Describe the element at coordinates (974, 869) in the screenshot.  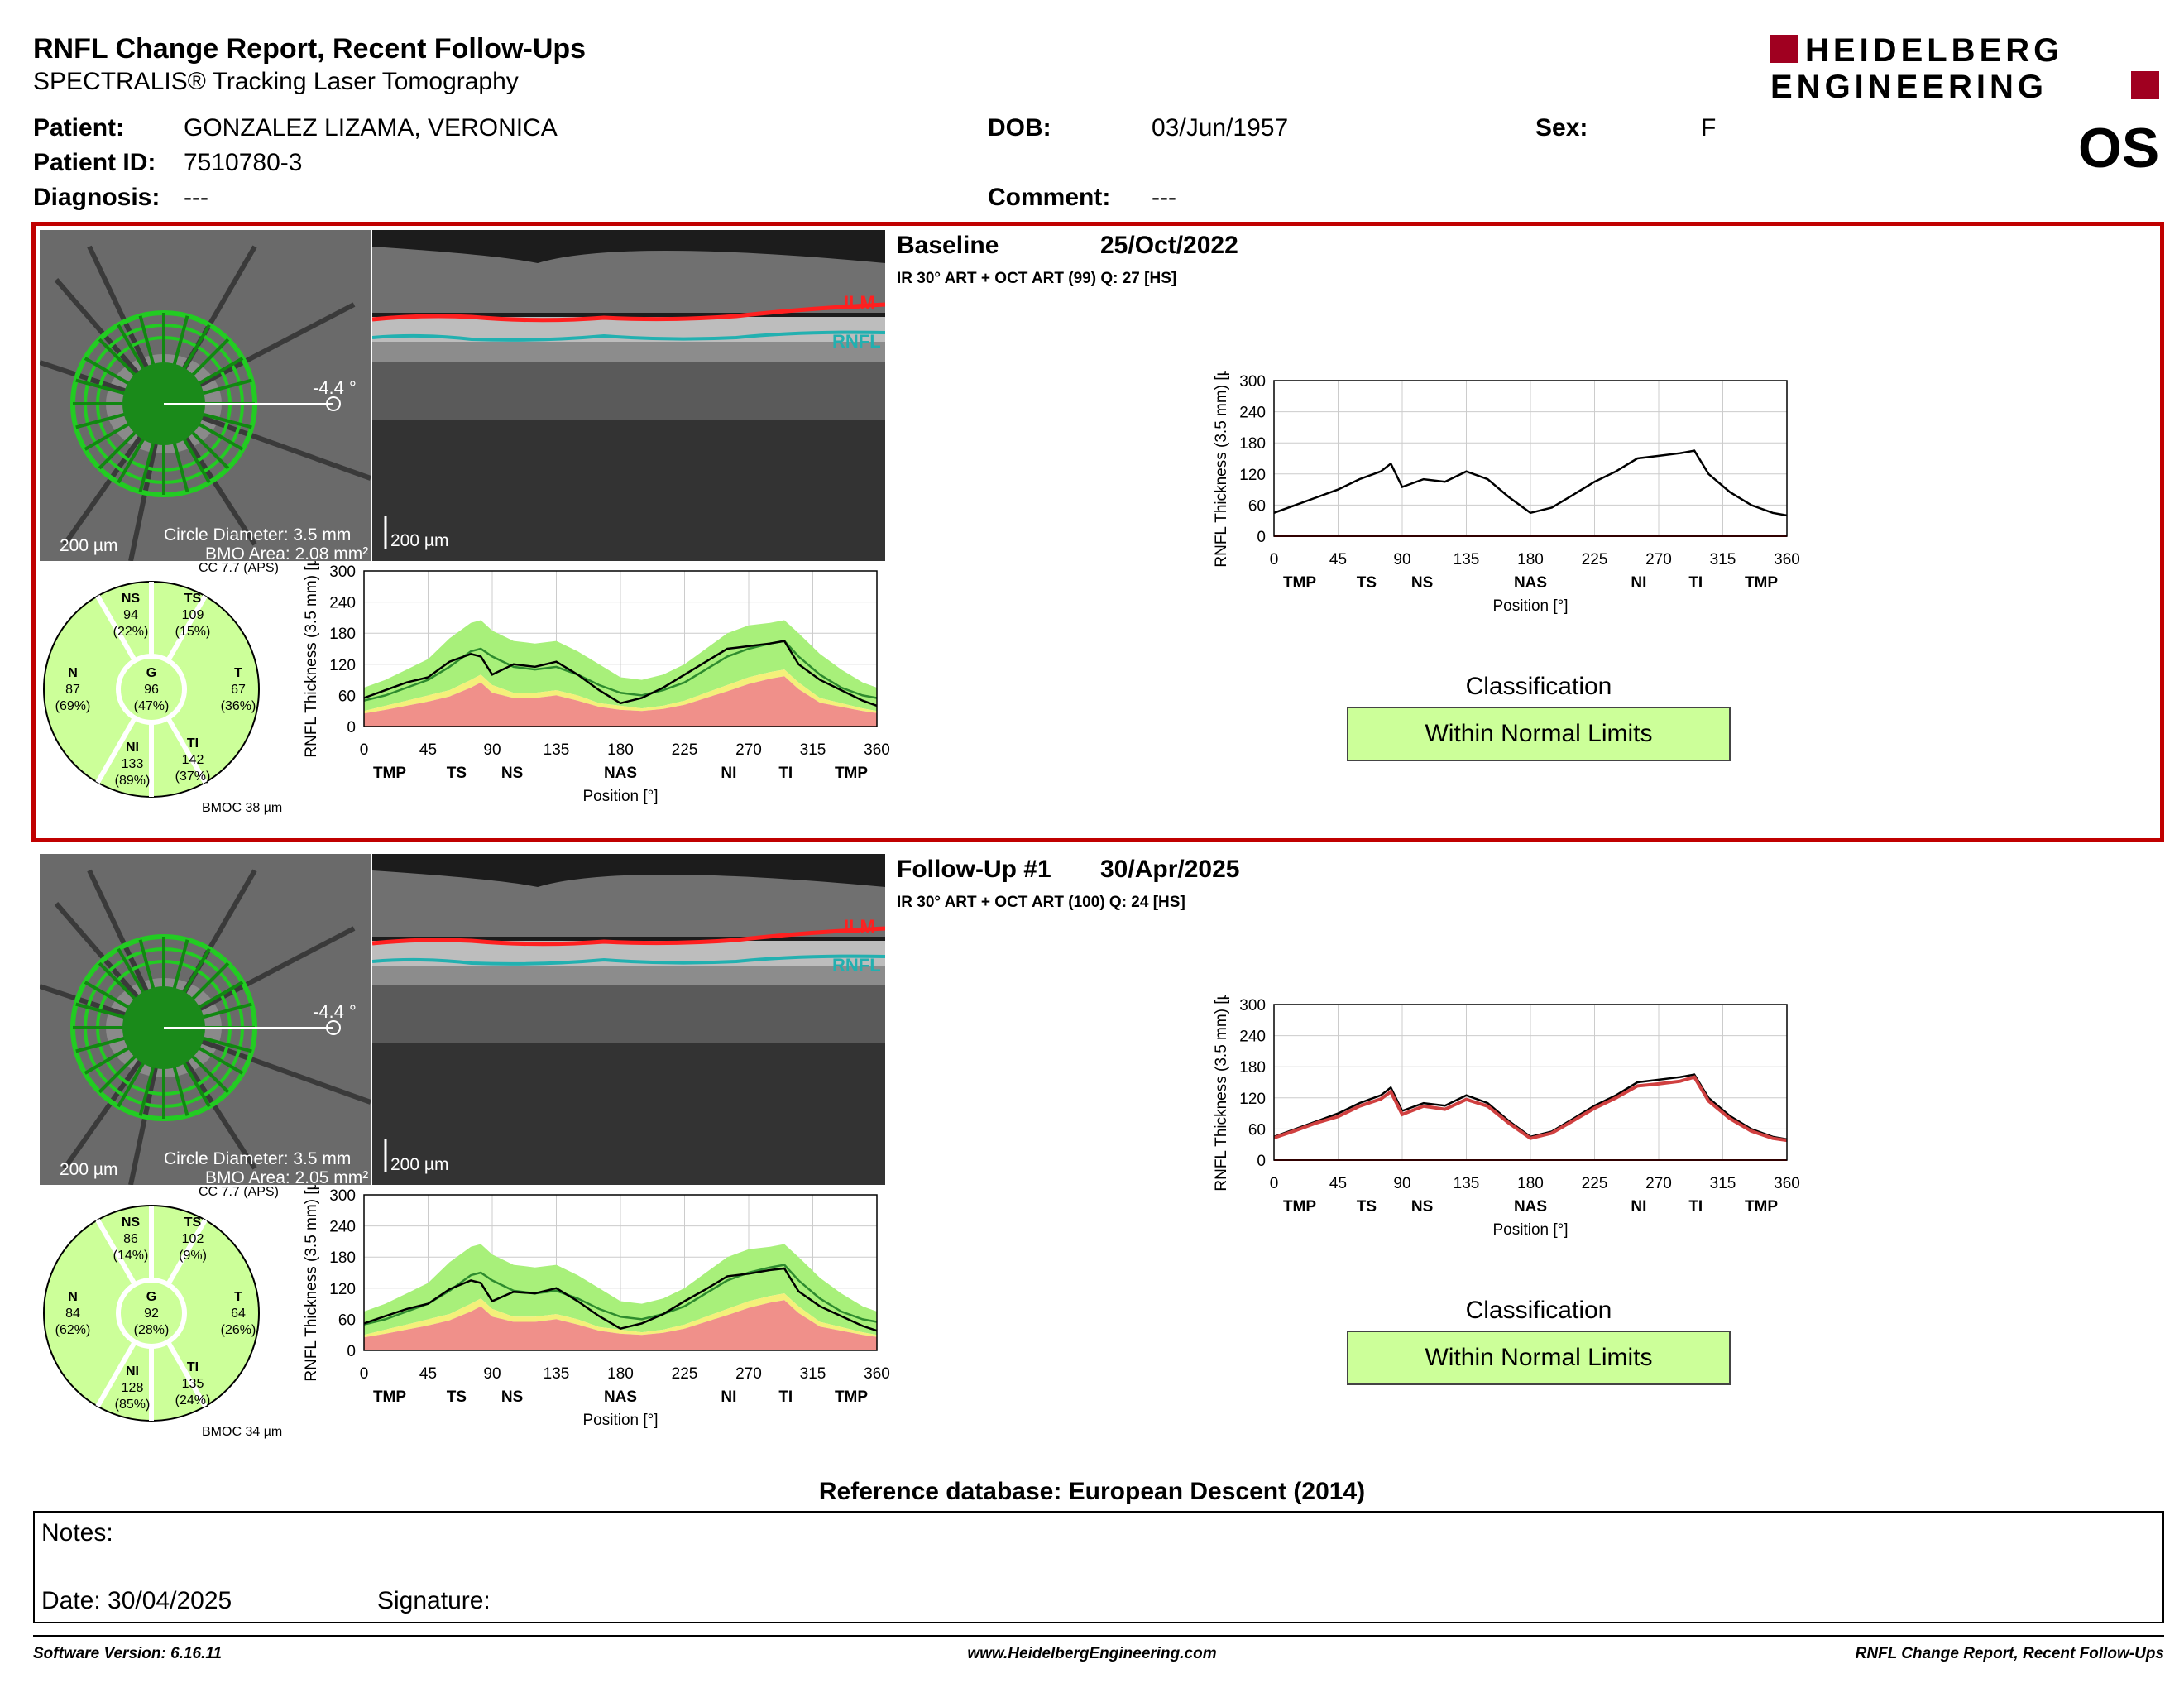
I see `exam-title: Follow-Up #1` at that location.